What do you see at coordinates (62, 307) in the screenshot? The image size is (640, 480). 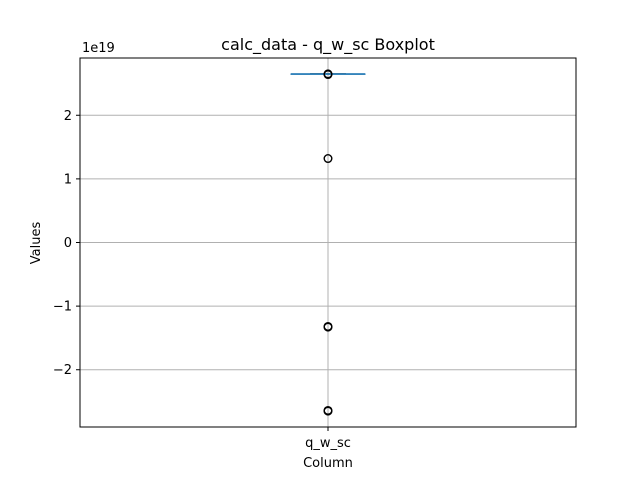 I see `y-tick-label: −1` at bounding box center [62, 307].